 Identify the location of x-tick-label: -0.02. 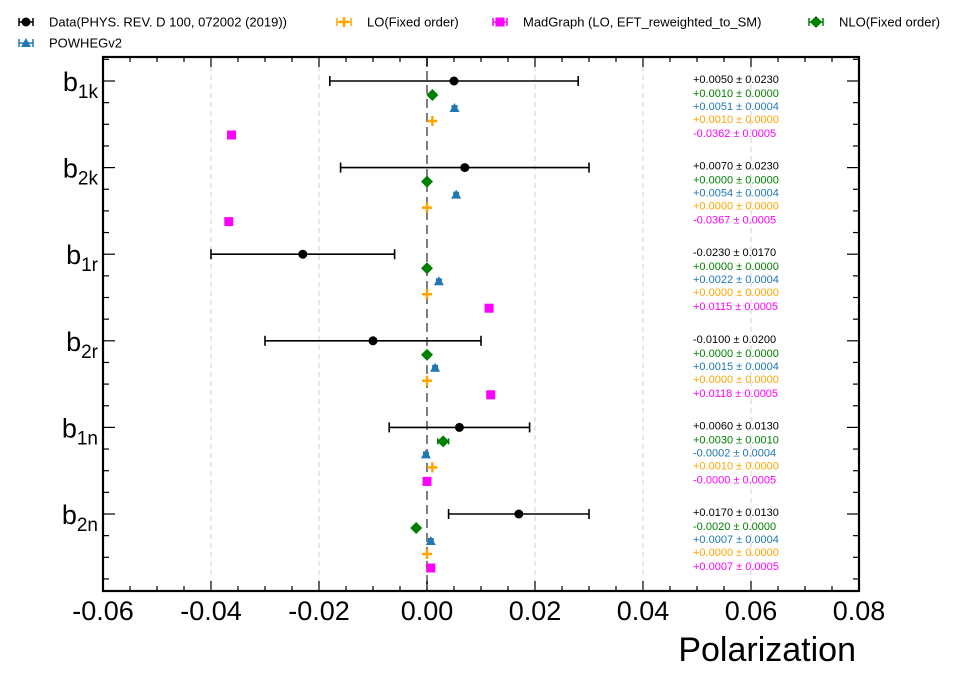
(319, 611).